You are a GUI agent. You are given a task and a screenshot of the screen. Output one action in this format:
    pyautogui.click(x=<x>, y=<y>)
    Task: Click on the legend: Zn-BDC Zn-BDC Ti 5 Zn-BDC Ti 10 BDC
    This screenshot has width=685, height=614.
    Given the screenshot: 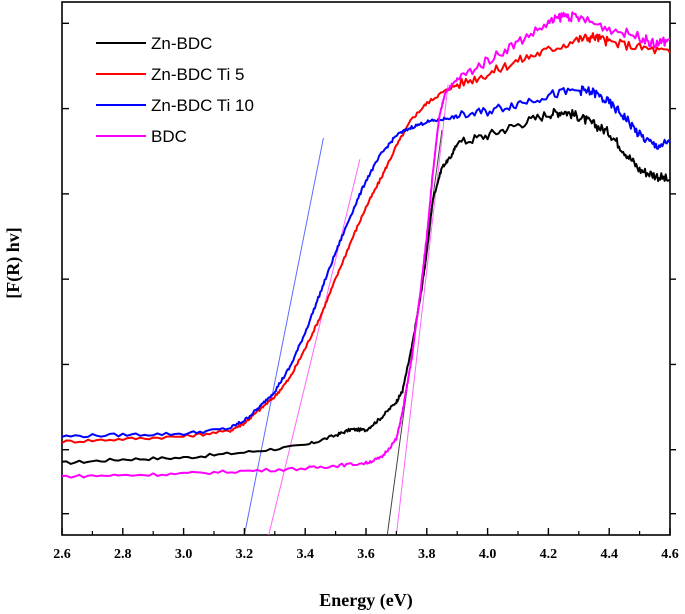 What is the action you would take?
    pyautogui.click(x=175, y=90)
    